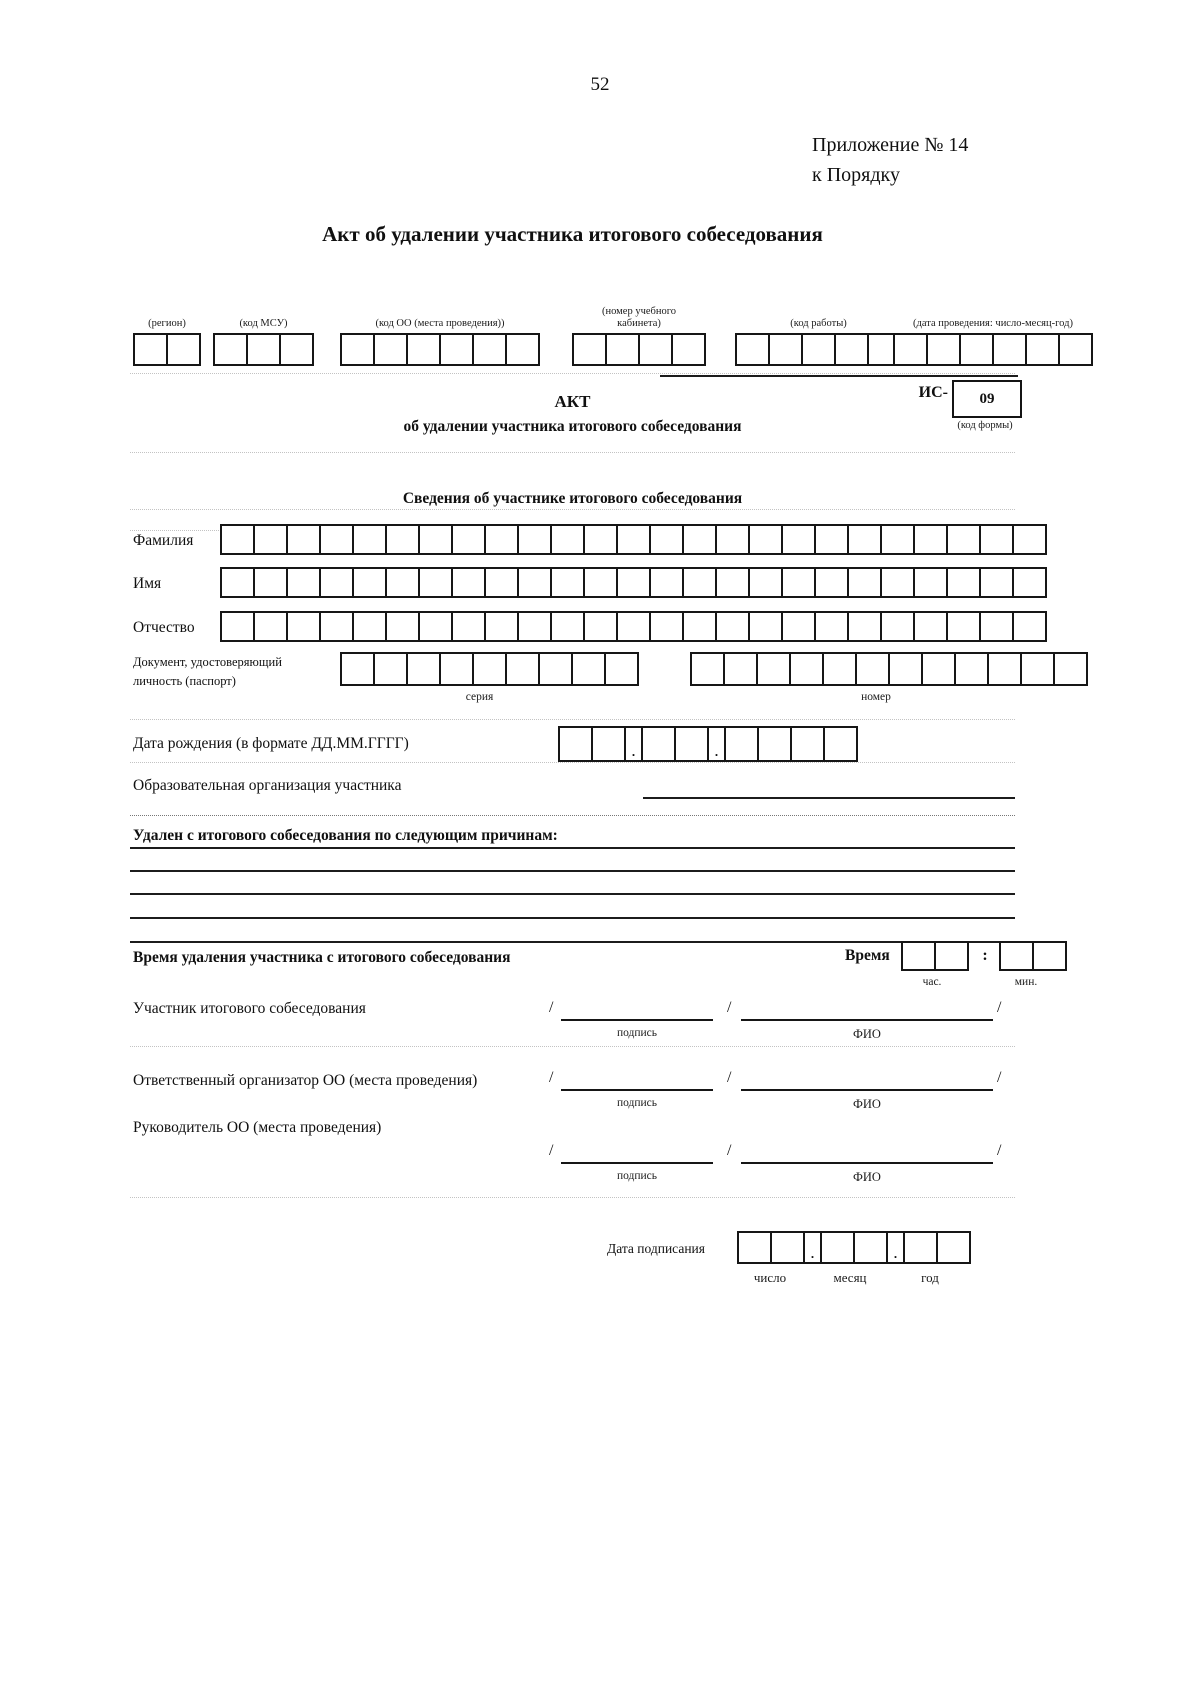 This screenshot has height=1706, width=1200. What do you see at coordinates (249, 1008) in the screenshot?
I see `participant-signature-label: Участник итогового собеседования` at bounding box center [249, 1008].